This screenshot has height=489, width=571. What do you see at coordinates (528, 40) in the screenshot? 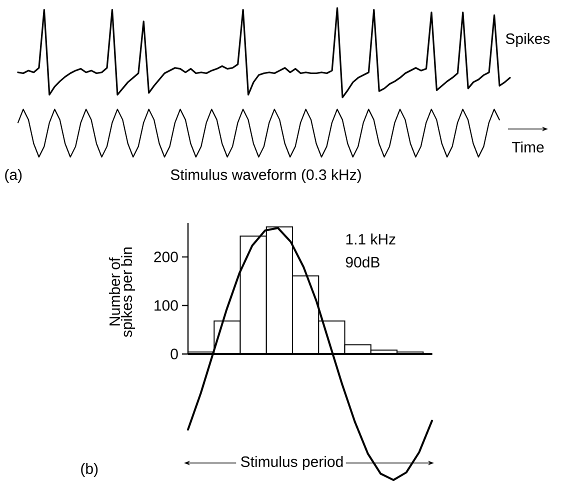
I see `series-label: Spikes` at bounding box center [528, 40].